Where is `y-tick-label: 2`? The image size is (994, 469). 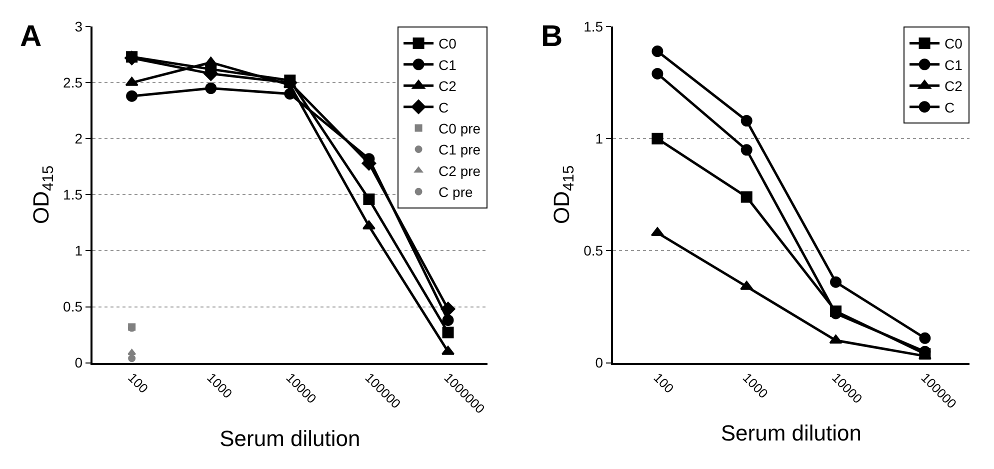
y-tick-label: 2 is located at coordinates (78, 138).